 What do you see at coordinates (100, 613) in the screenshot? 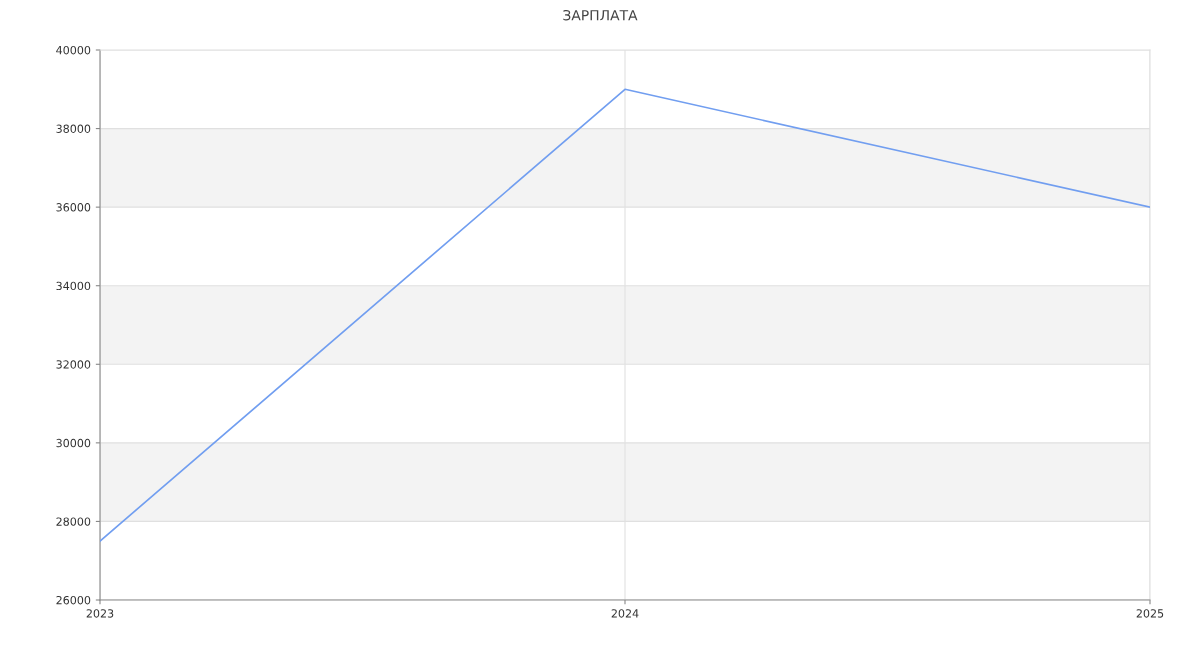
I see `x-tick-label: 2023` at bounding box center [100, 613].